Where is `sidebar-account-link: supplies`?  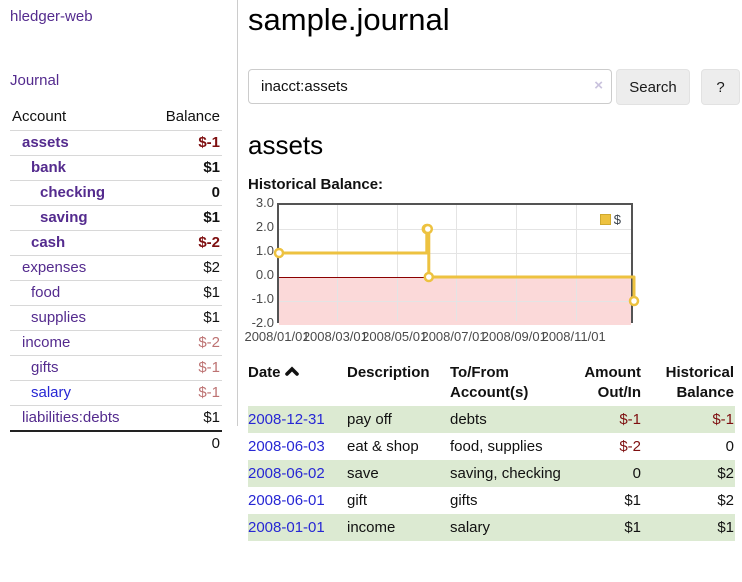 sidebar-account-link: supplies is located at coordinates (59, 317).